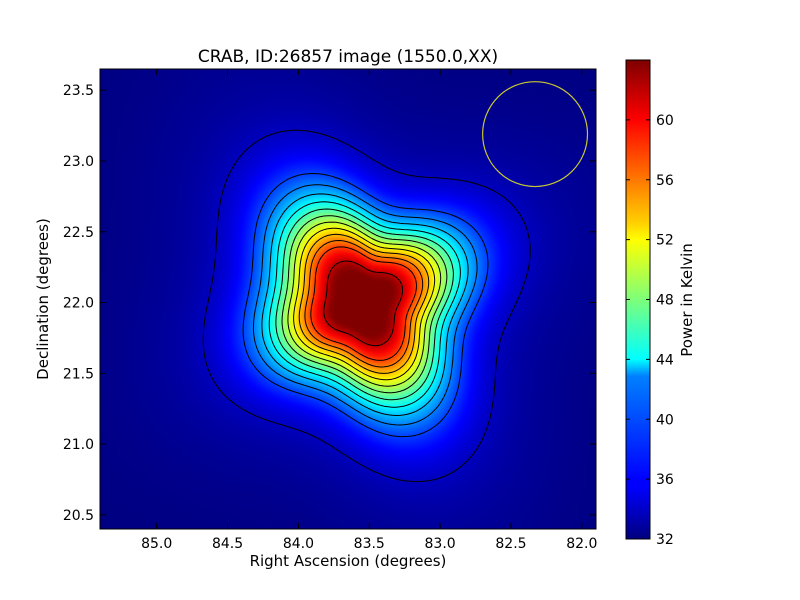 The width and height of the screenshot is (800, 600). I want to click on colorbar-ticks: 32 36 40 44 48 52 56 60, so click(650, 330).